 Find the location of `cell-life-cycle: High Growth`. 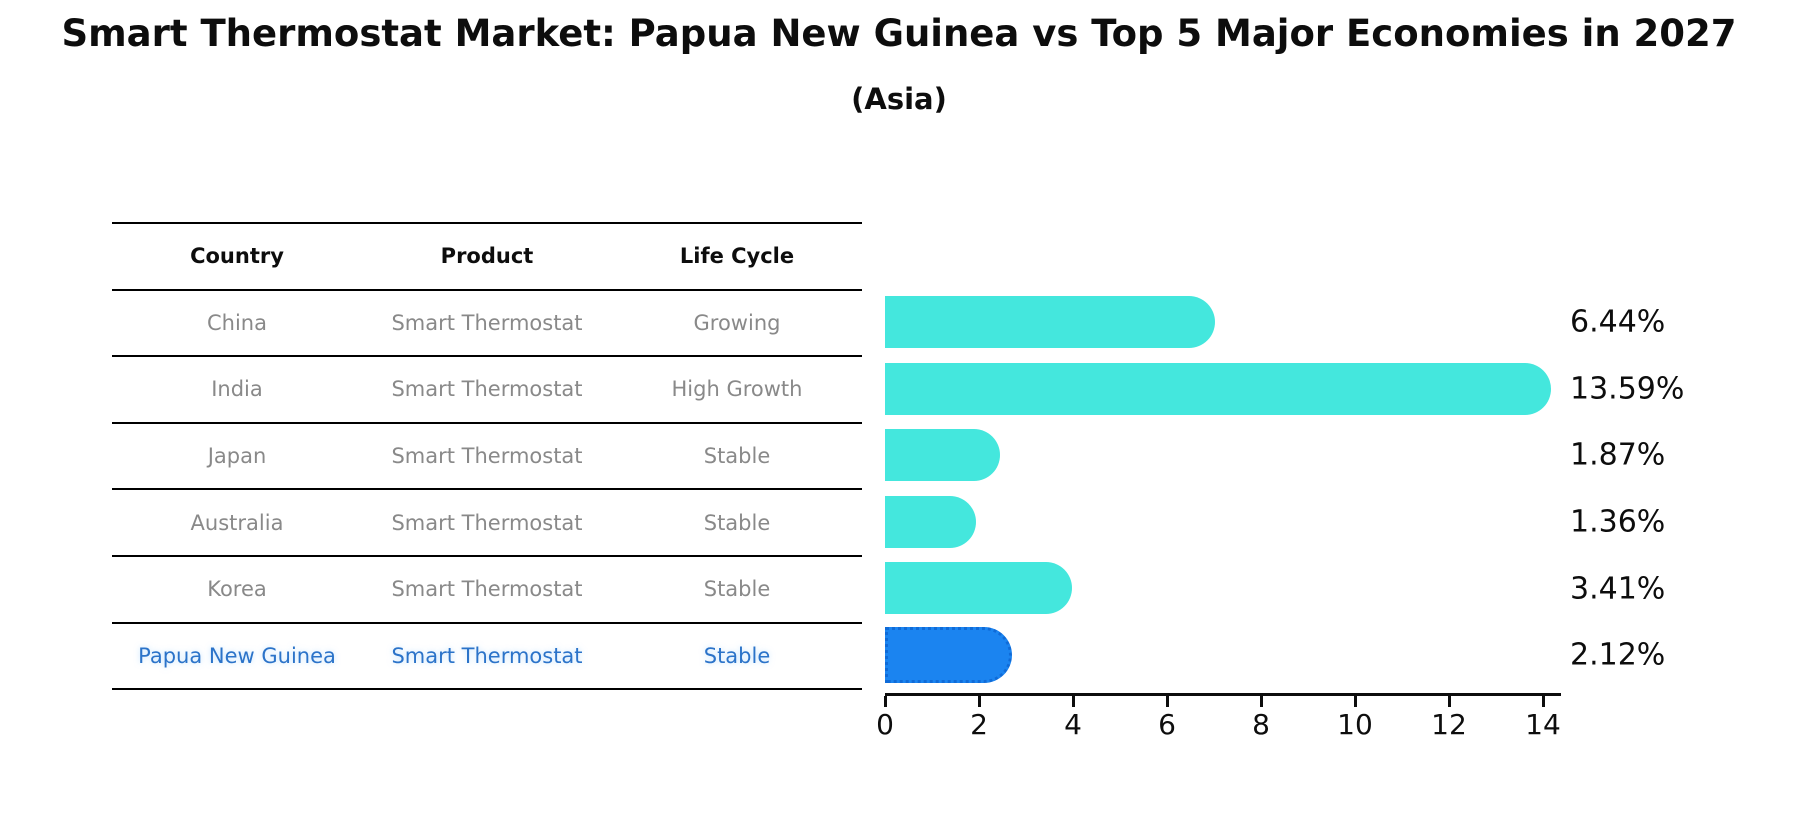

cell-life-cycle: High Growth is located at coordinates (737, 389).